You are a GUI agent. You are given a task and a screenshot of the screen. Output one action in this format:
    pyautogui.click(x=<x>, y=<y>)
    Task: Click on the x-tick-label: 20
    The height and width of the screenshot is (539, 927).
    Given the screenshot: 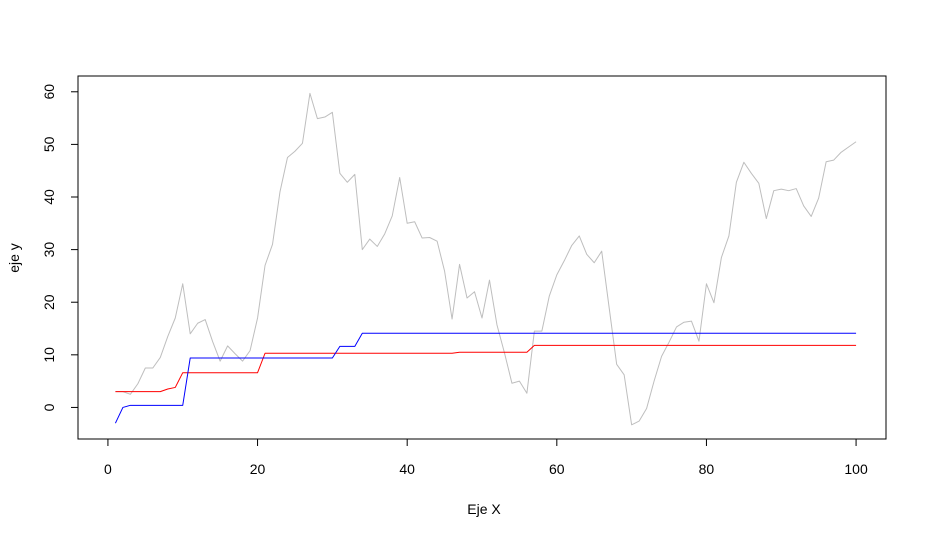 What is the action you would take?
    pyautogui.click(x=258, y=469)
    